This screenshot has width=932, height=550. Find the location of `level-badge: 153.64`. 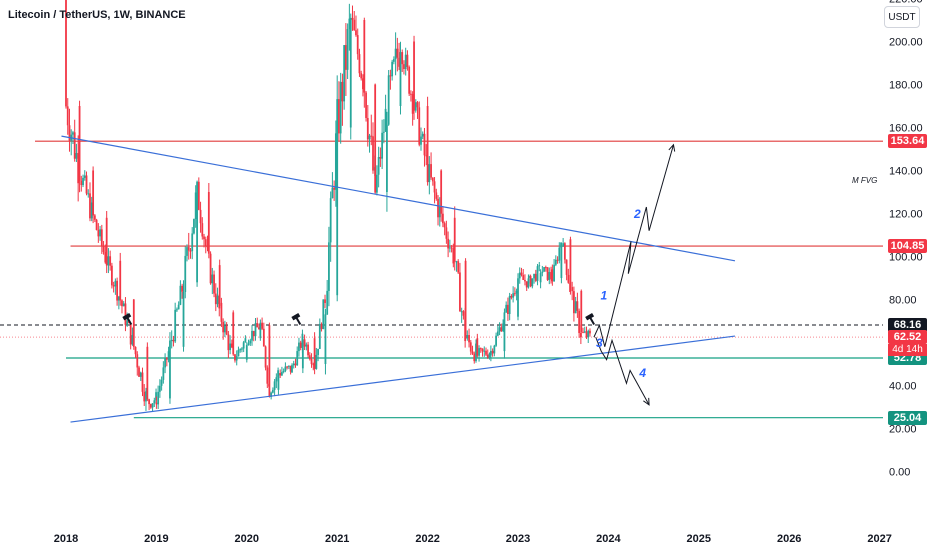

level-badge: 153.64 is located at coordinates (907, 141).